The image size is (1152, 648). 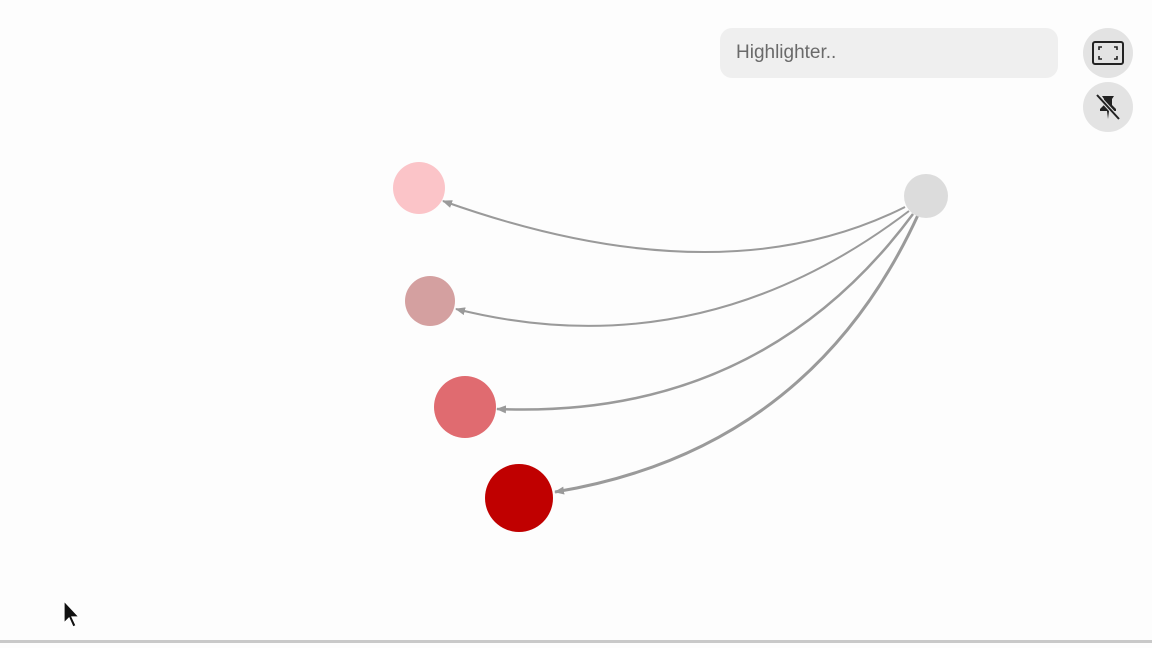 I want to click on unpin-icon, so click(x=1108, y=107).